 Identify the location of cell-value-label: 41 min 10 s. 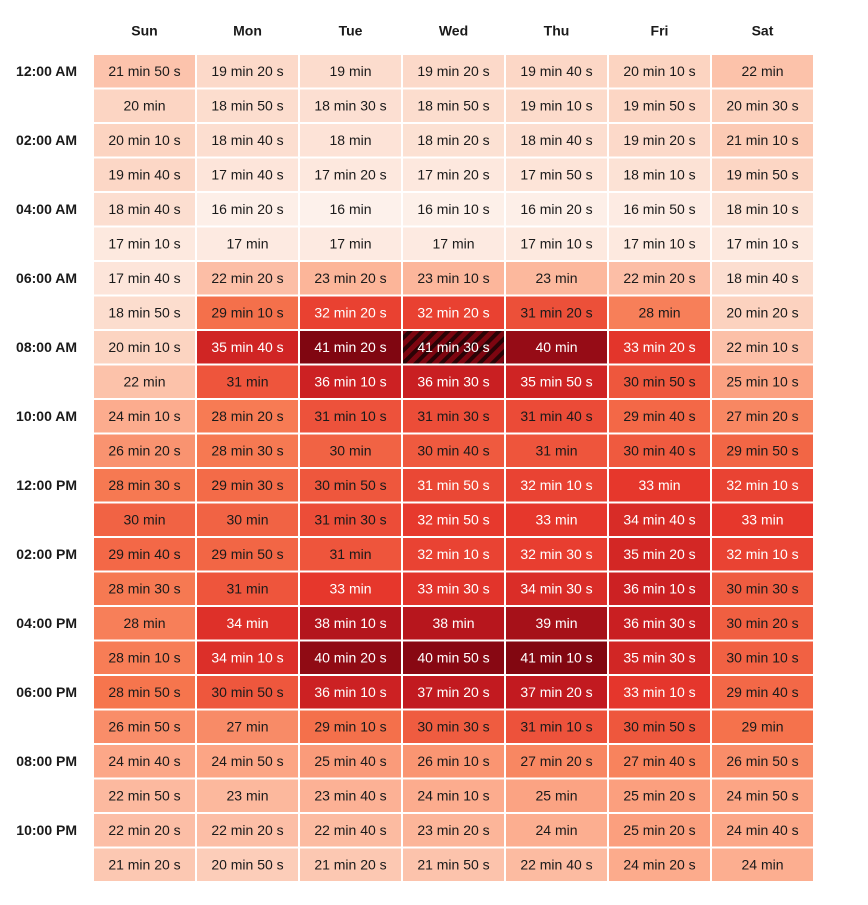
(556, 657).